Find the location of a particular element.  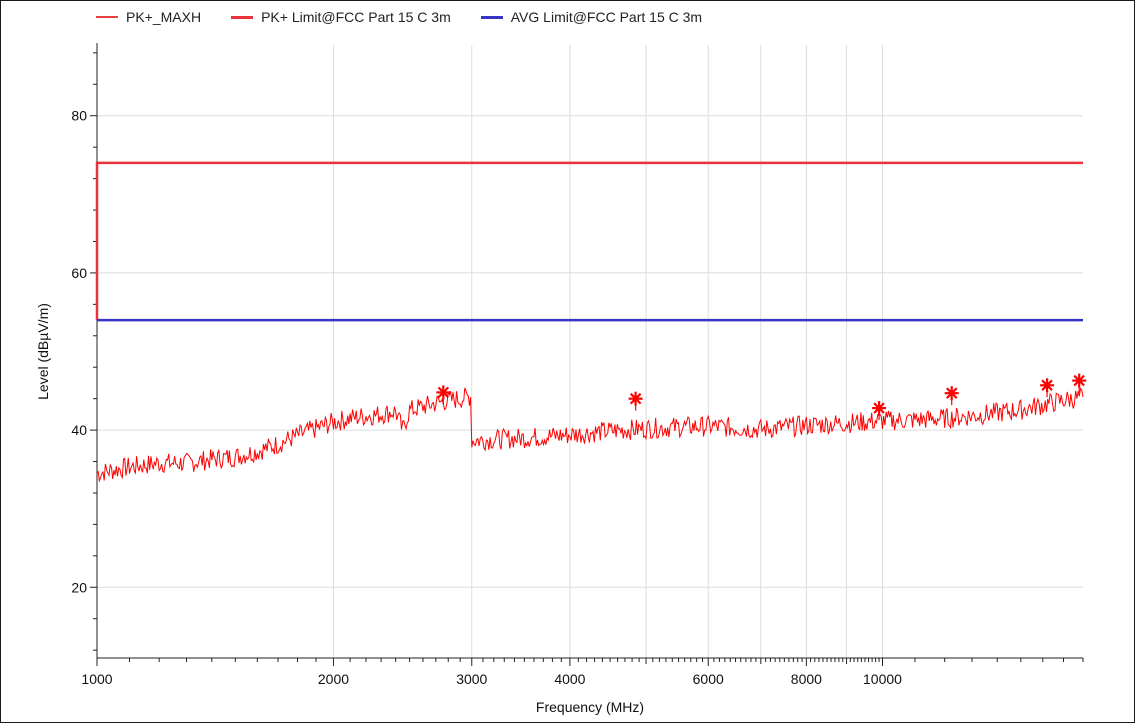

legend-label-pk-limit: PK+ Limit@FCC Part 15 C 3m is located at coordinates (356, 17).